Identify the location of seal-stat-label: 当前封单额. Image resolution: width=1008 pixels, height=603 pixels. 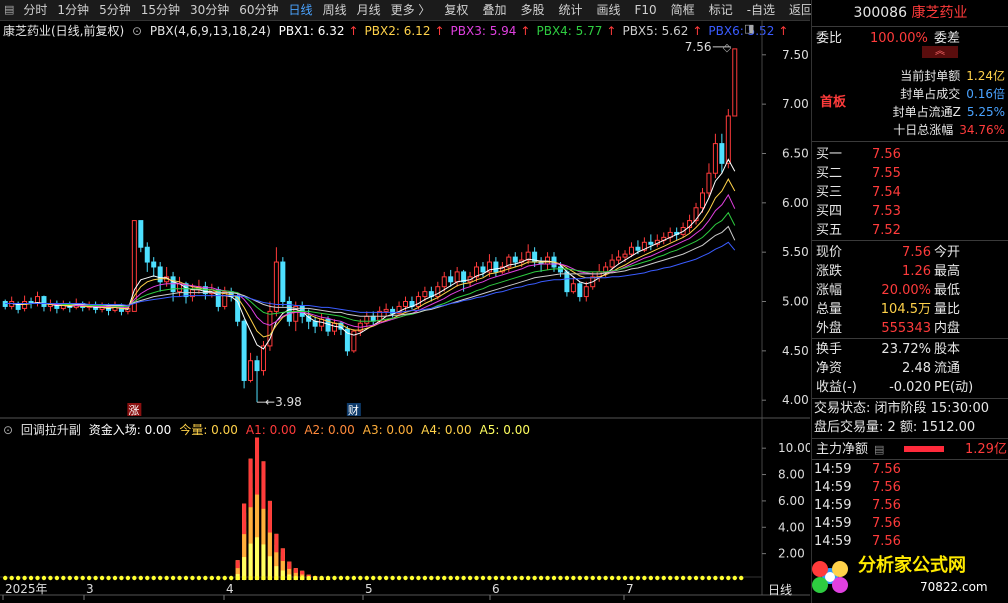
(930, 76).